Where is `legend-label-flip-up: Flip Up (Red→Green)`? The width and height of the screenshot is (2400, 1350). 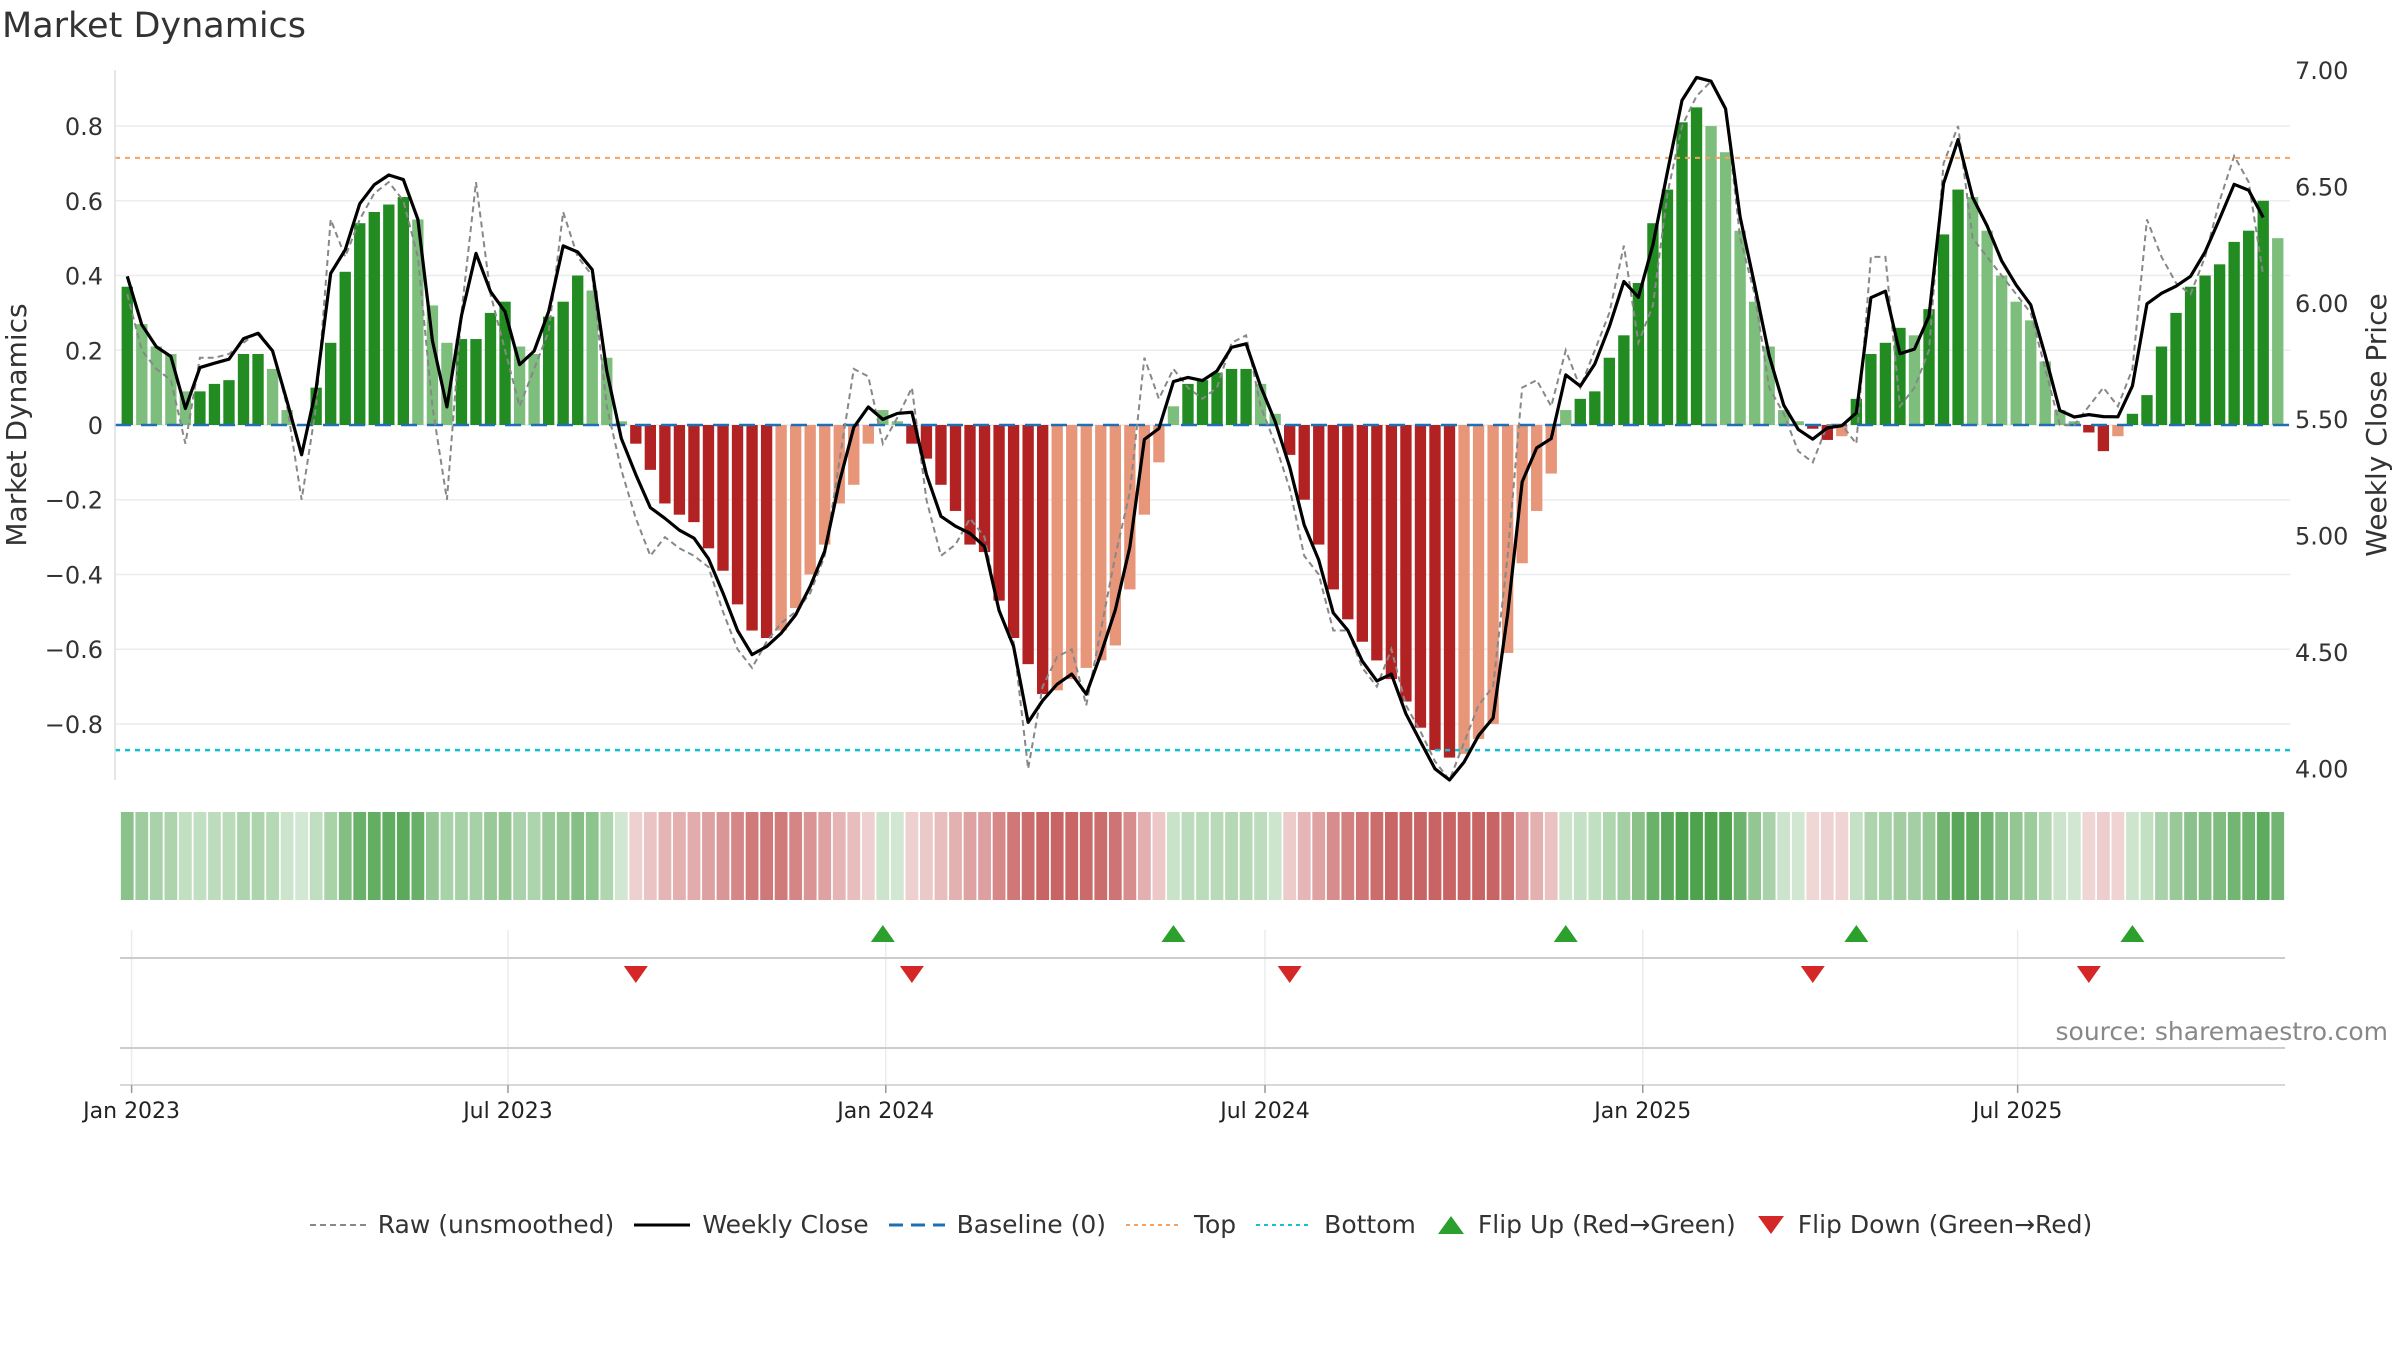
legend-label-flip-up: Flip Up (Red→Green) is located at coordinates (1606, 1224).